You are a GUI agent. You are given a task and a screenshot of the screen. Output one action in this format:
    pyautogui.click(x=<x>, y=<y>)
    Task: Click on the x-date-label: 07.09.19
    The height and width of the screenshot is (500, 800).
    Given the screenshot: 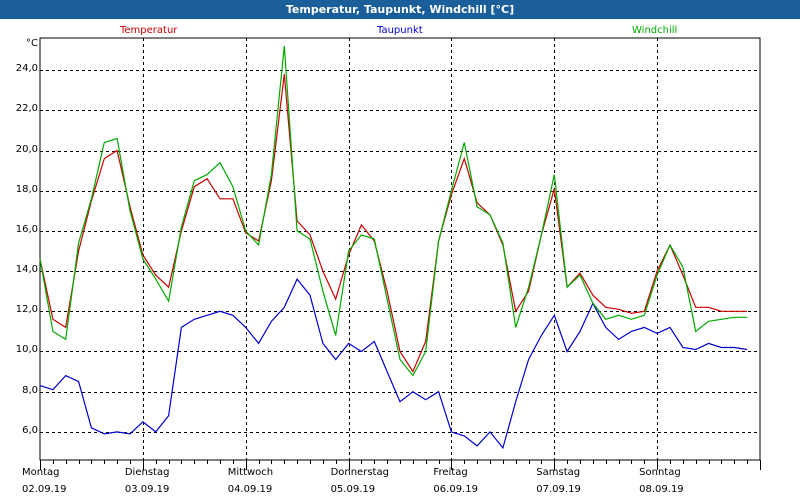 What is the action you would take?
    pyautogui.click(x=558, y=489)
    